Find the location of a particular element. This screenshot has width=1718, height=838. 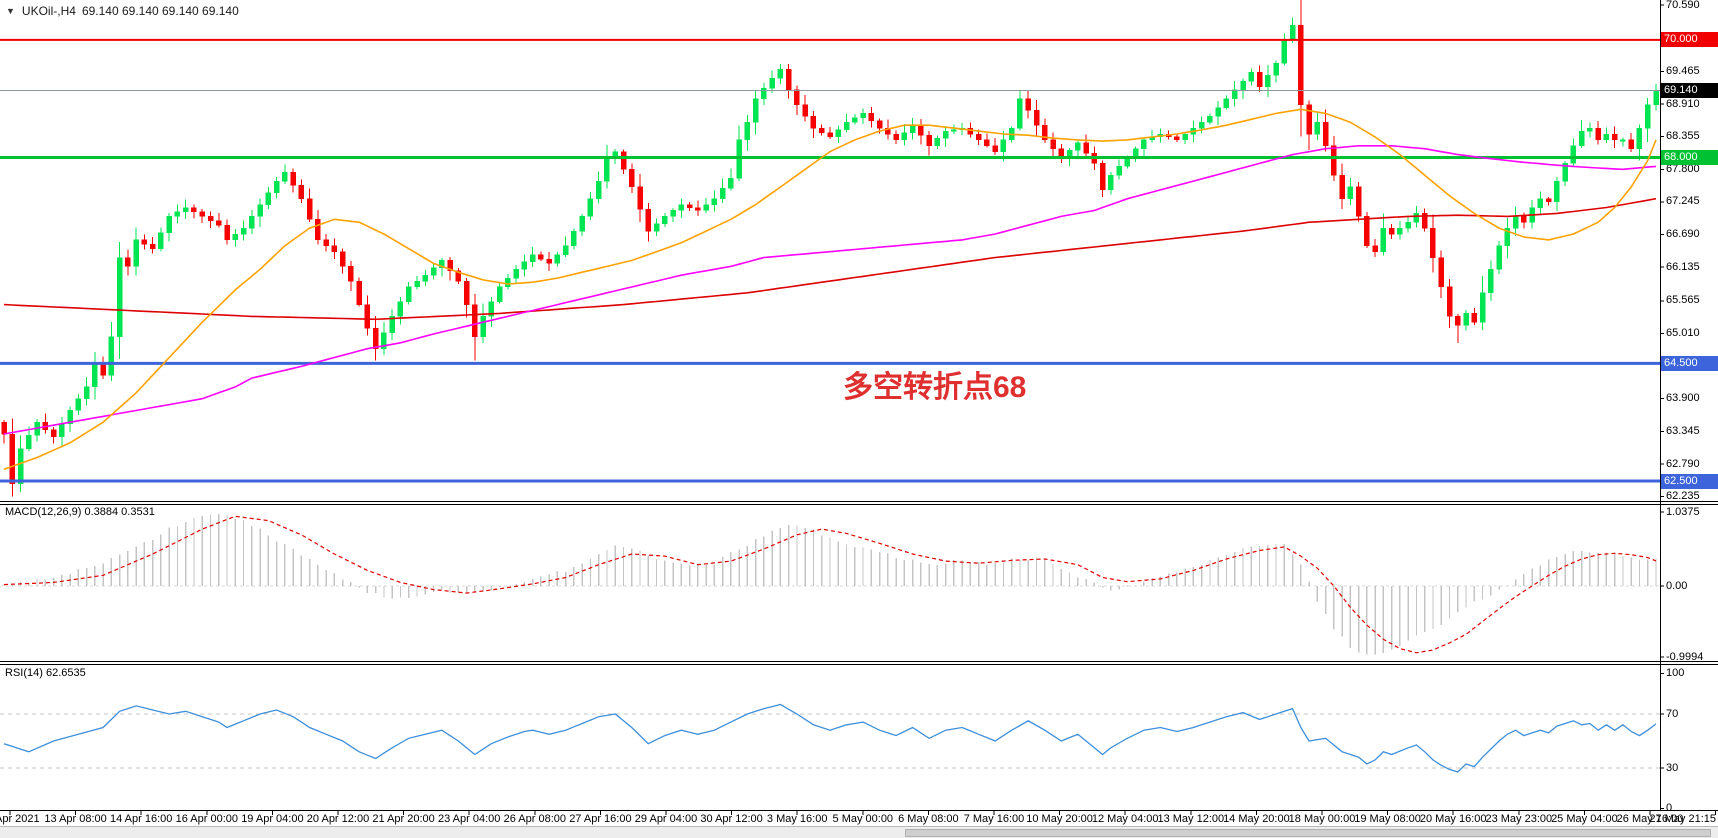

horizontal-scrollbar is located at coordinates (859, 832).